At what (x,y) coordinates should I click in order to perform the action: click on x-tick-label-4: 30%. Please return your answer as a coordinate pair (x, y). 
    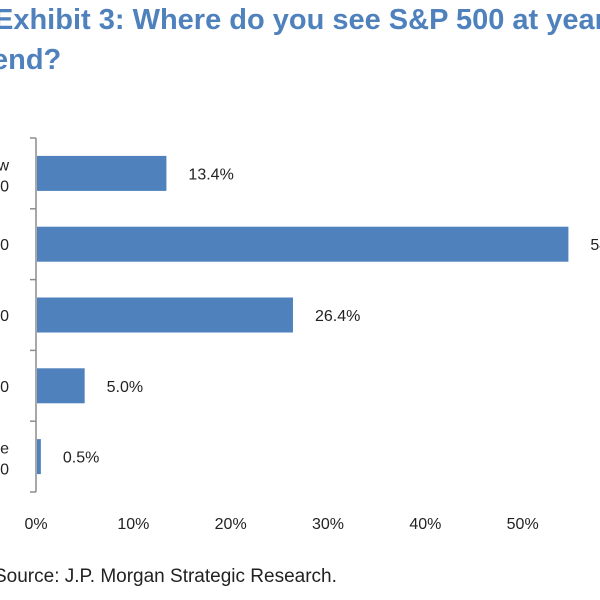
    Looking at the image, I should click on (328, 524).